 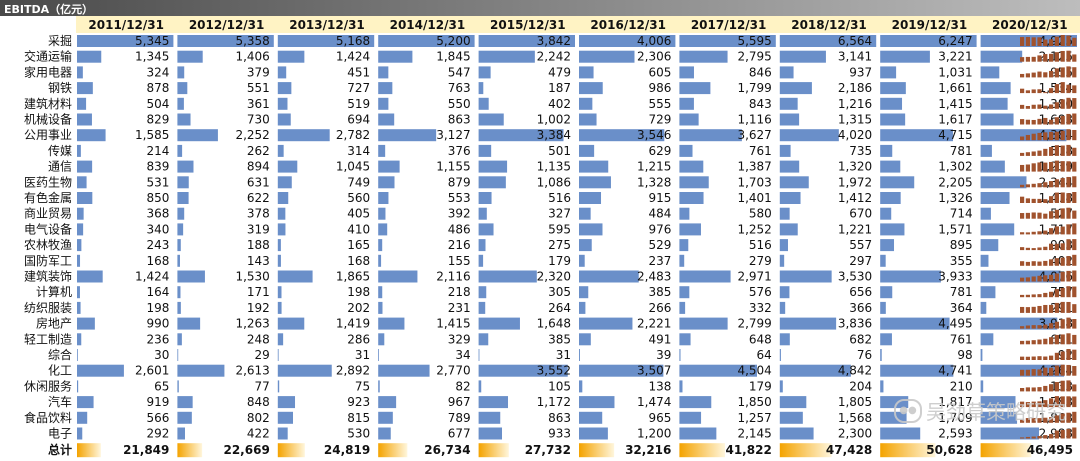 I want to click on value-label: 237, so click(x=659, y=261).